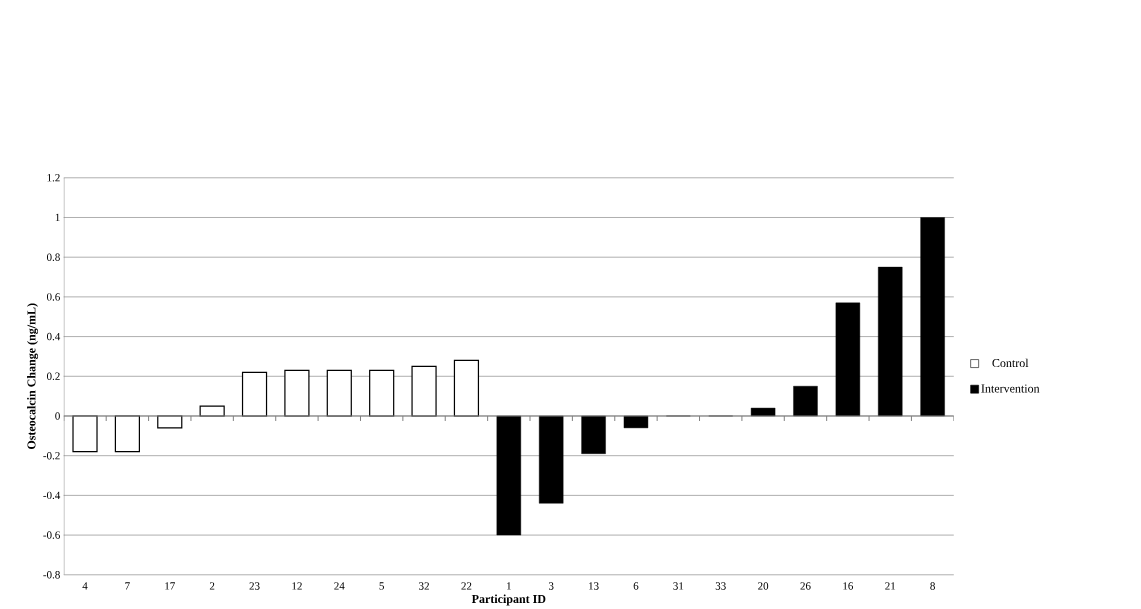  Describe the element at coordinates (212, 586) in the screenshot. I see `x-tick-label: 2` at that location.